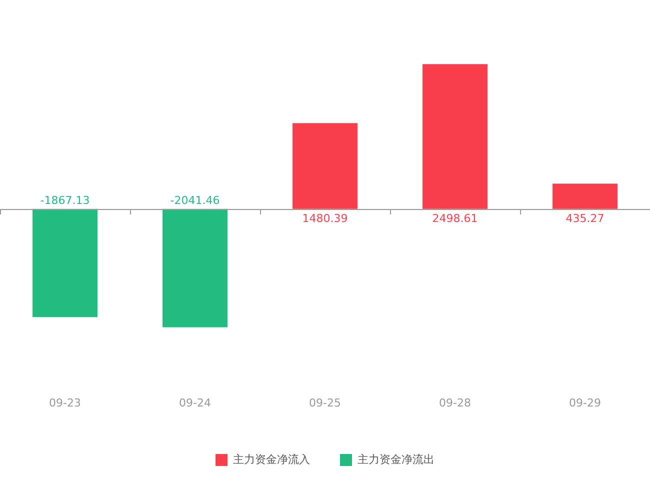  What do you see at coordinates (585, 218) in the screenshot?
I see `data-label: 435.27` at bounding box center [585, 218].